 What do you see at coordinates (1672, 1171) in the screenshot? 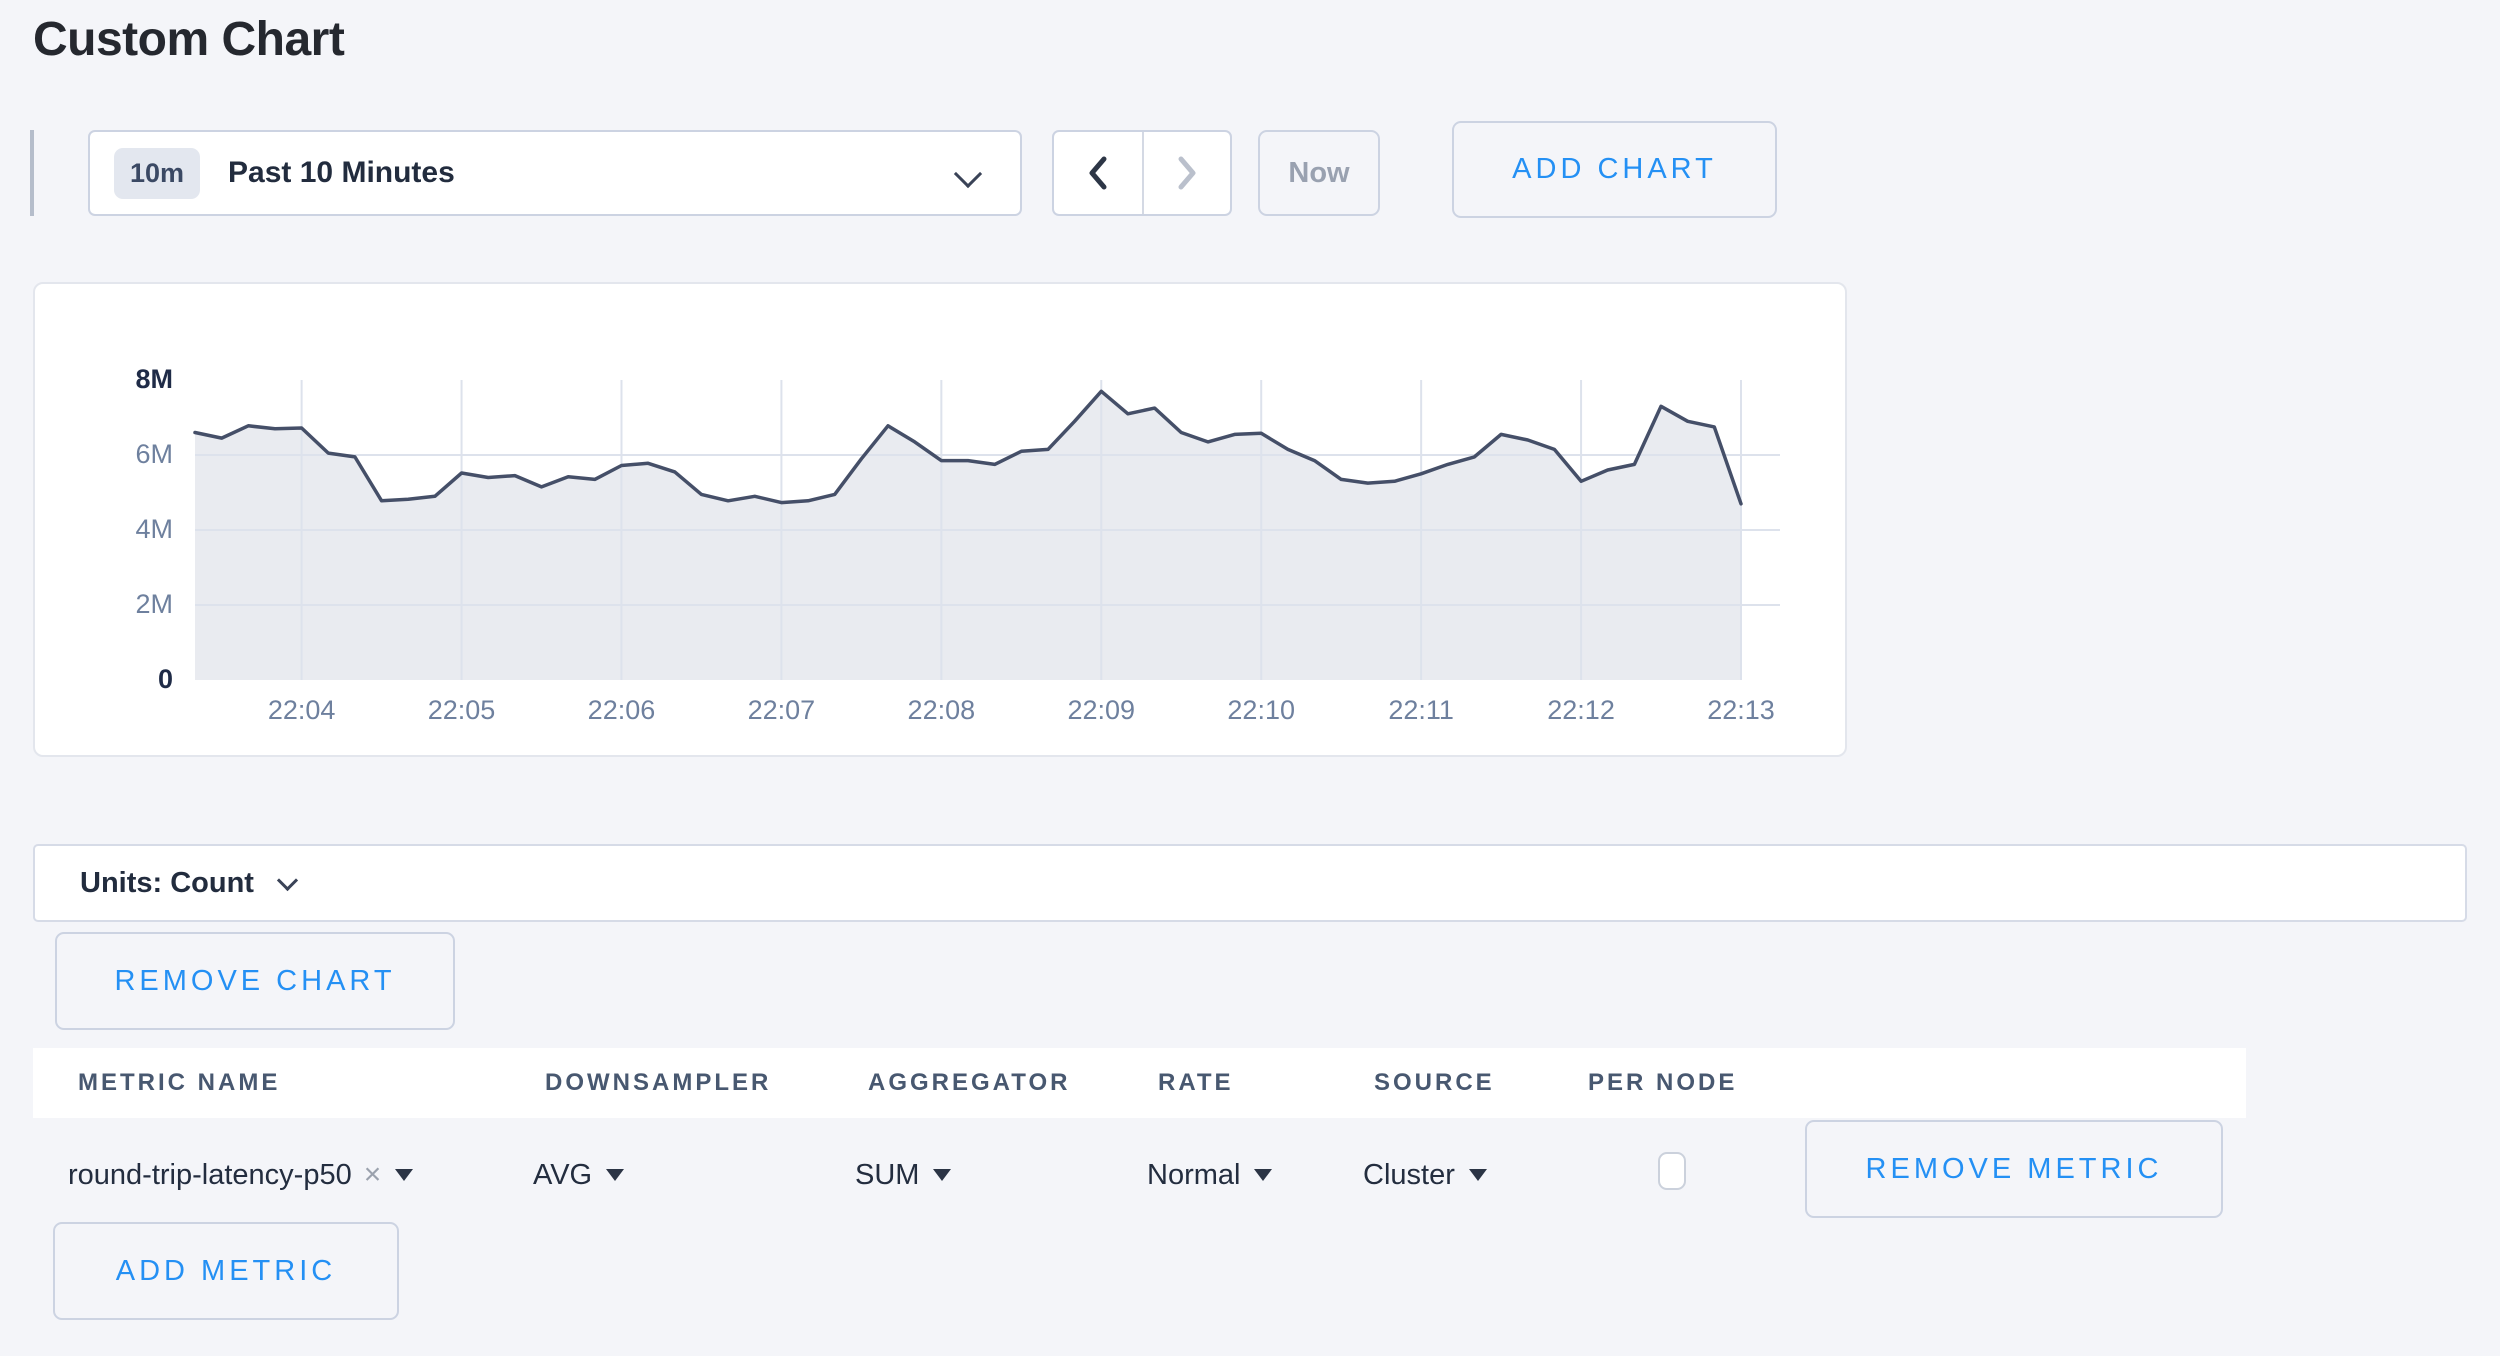
I see `per-node-checkbox` at bounding box center [1672, 1171].